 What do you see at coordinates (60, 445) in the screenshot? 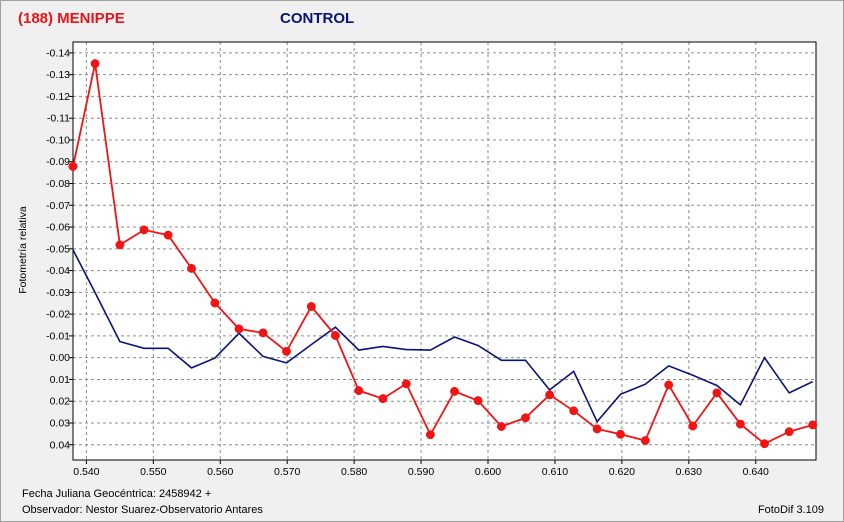
I see `y-tick-label: 0.04` at bounding box center [60, 445].